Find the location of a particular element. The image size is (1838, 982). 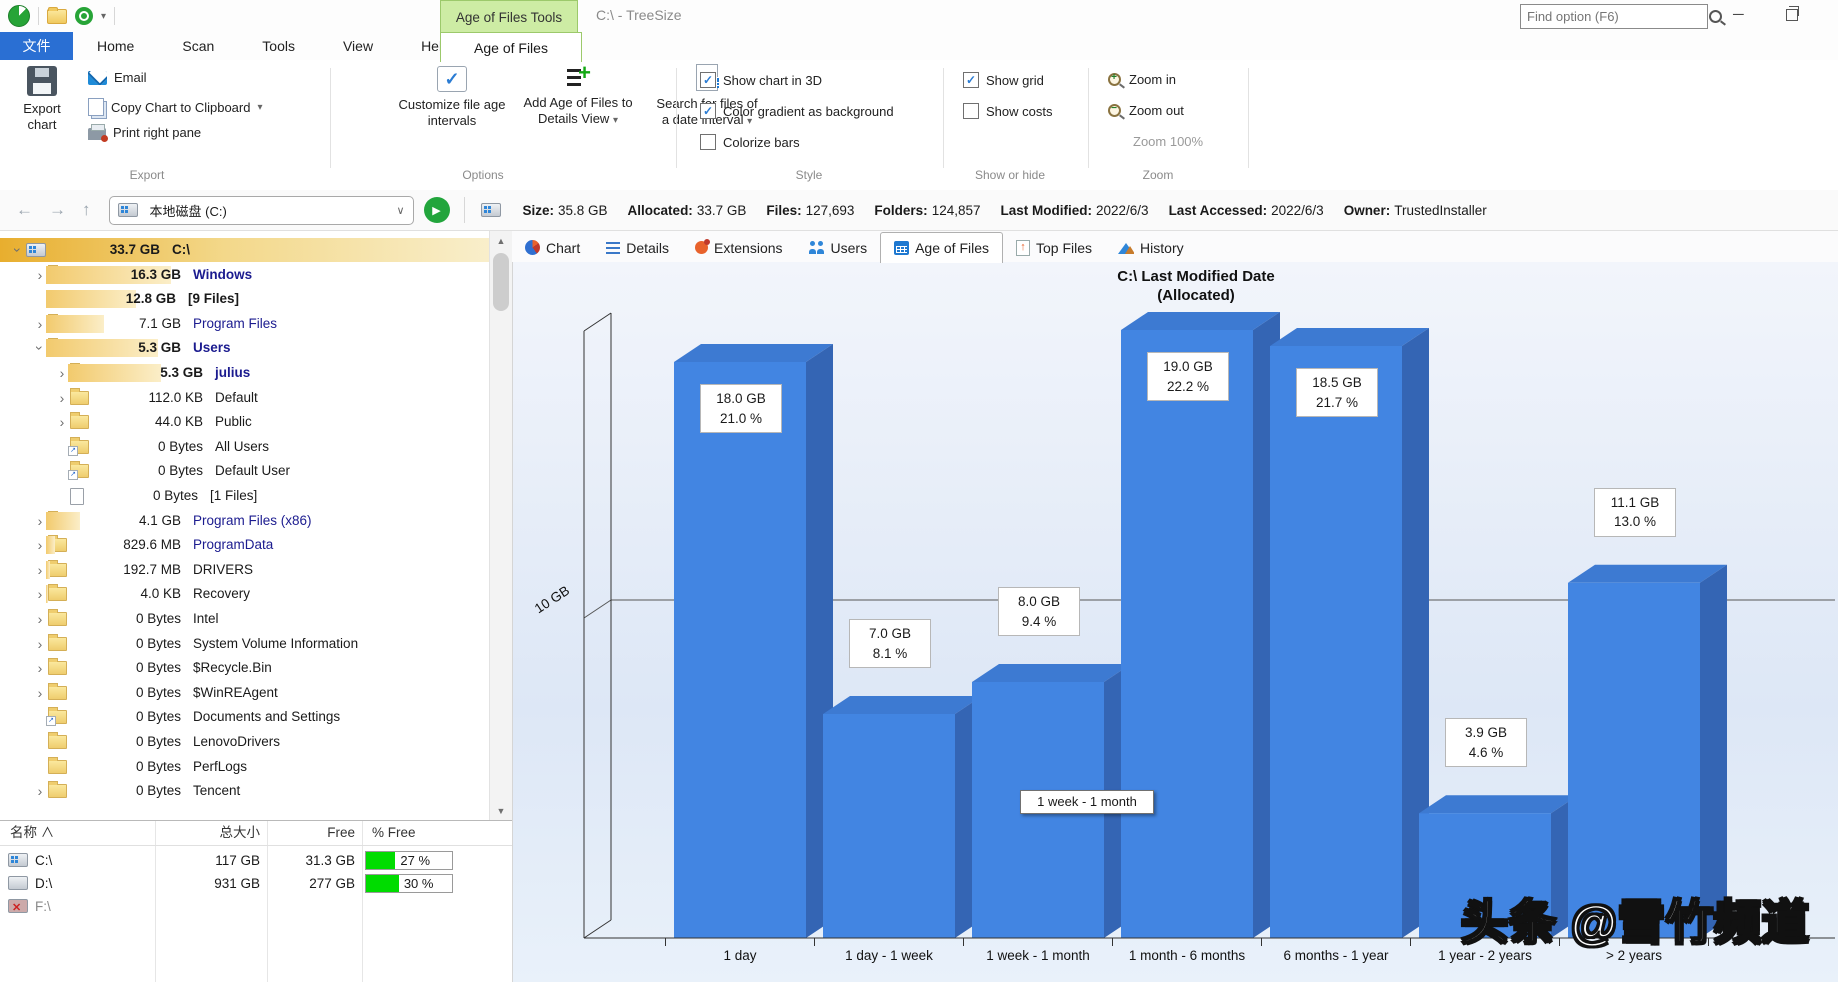

tree-row-public: › 44.0 KB Public is located at coordinates (256, 422).